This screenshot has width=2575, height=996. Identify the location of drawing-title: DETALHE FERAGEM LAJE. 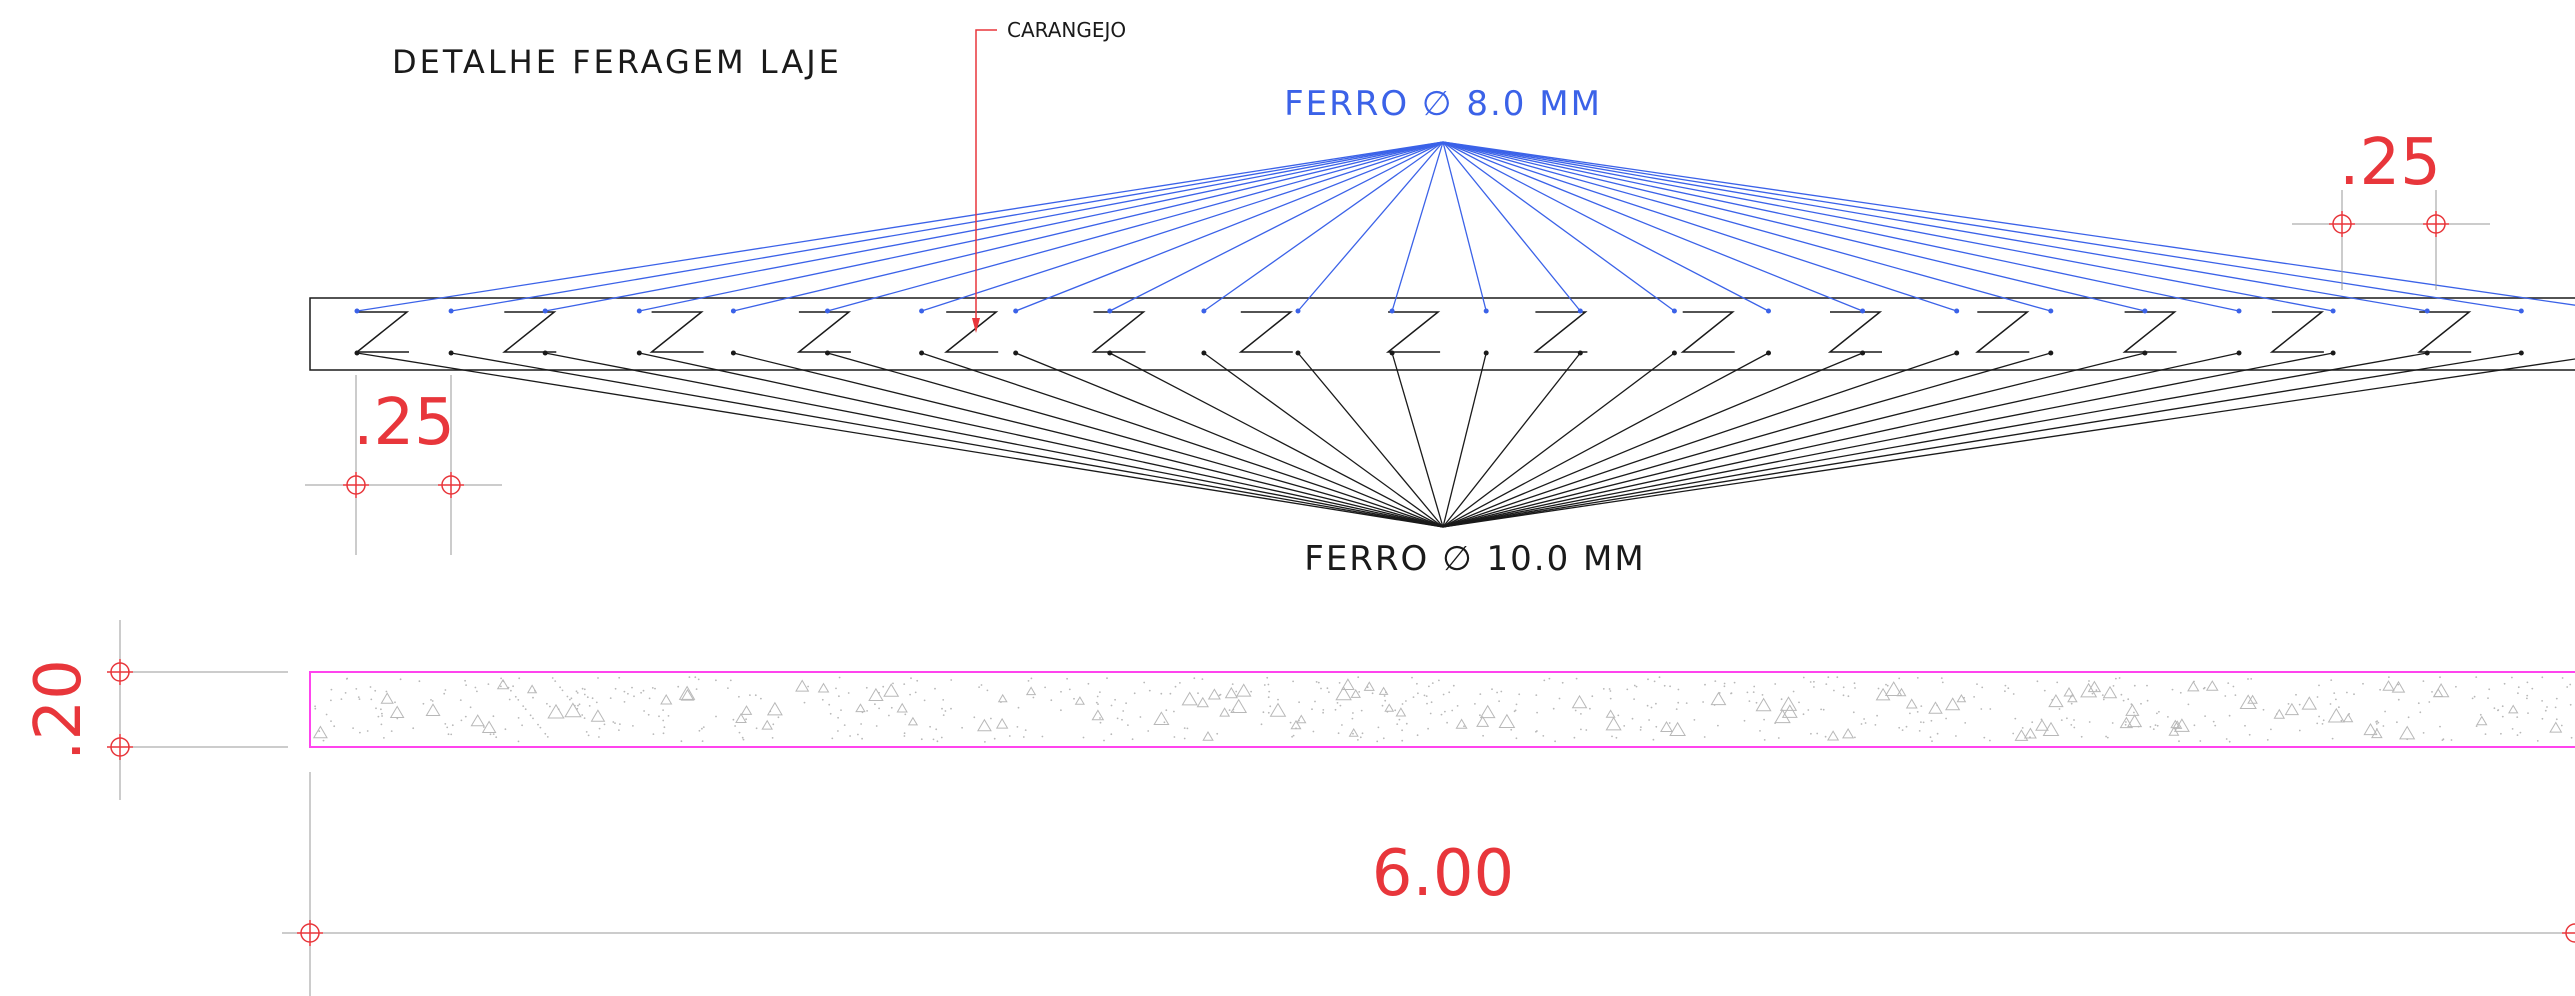
(617, 62).